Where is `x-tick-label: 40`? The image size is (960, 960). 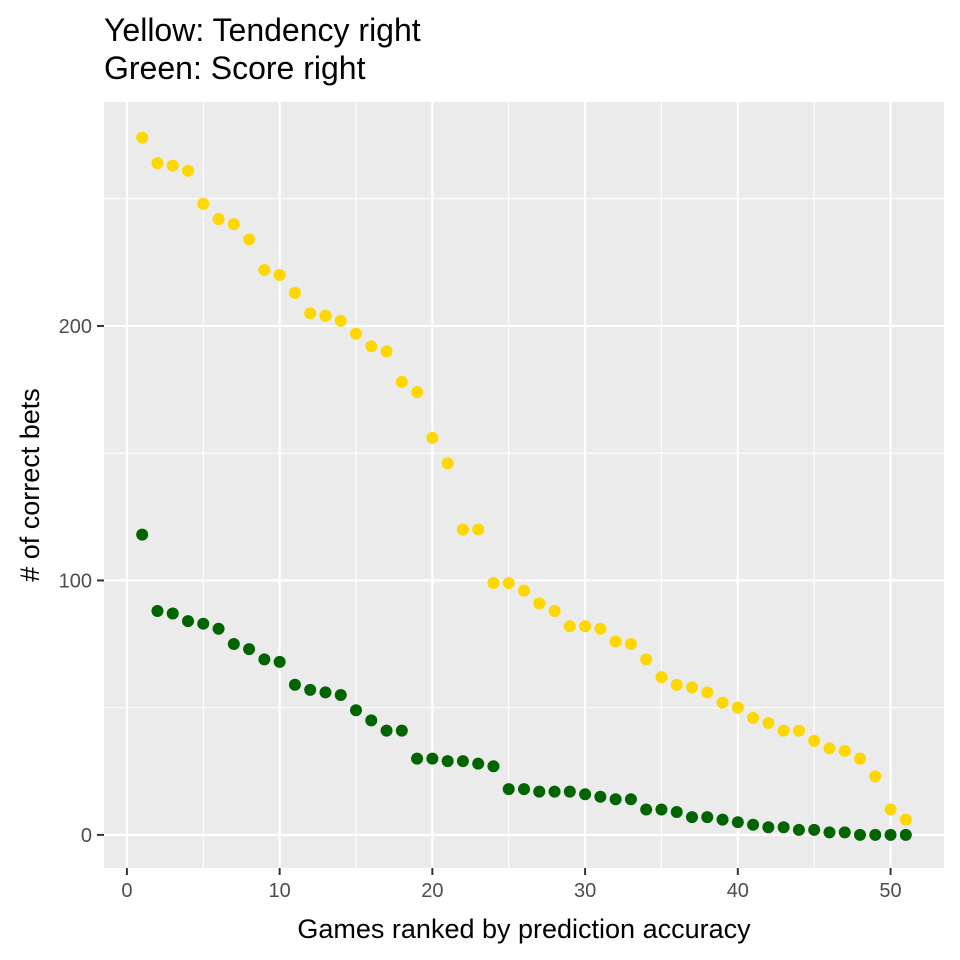 x-tick-label: 40 is located at coordinates (738, 891).